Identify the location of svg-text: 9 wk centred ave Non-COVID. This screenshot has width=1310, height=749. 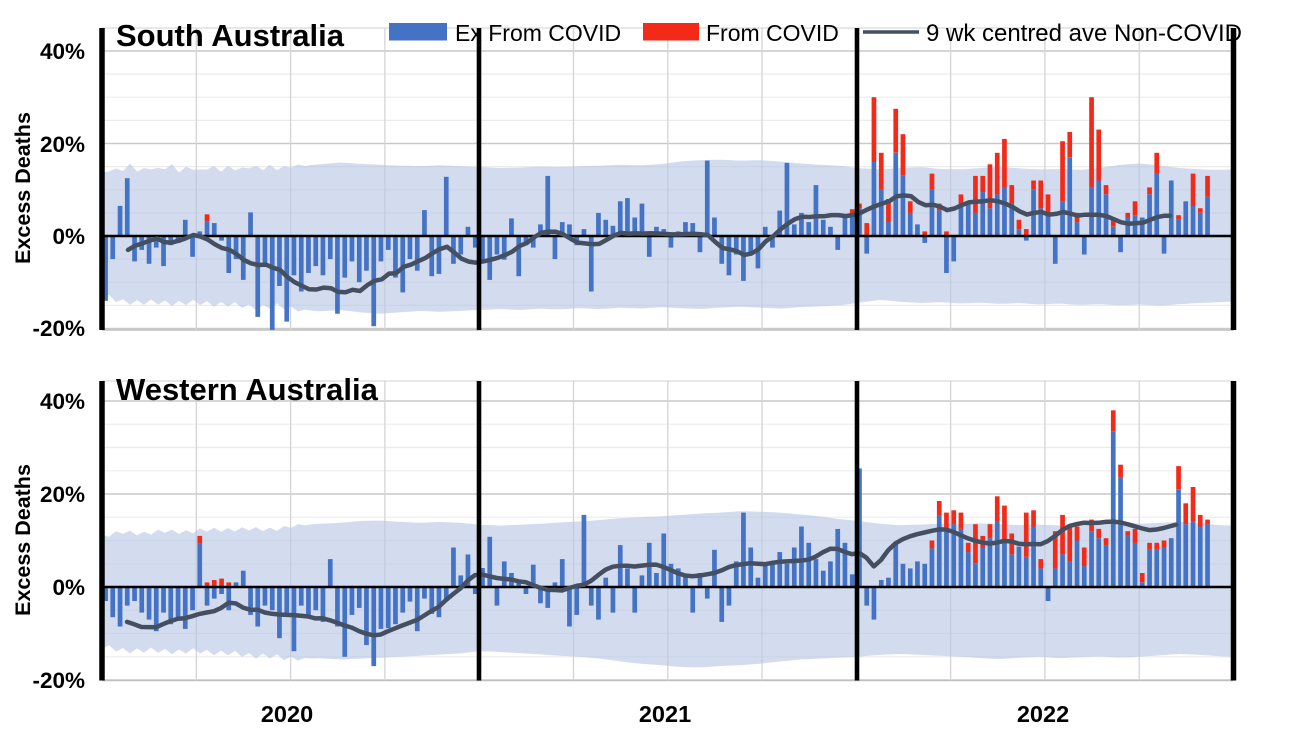
(1084, 33).